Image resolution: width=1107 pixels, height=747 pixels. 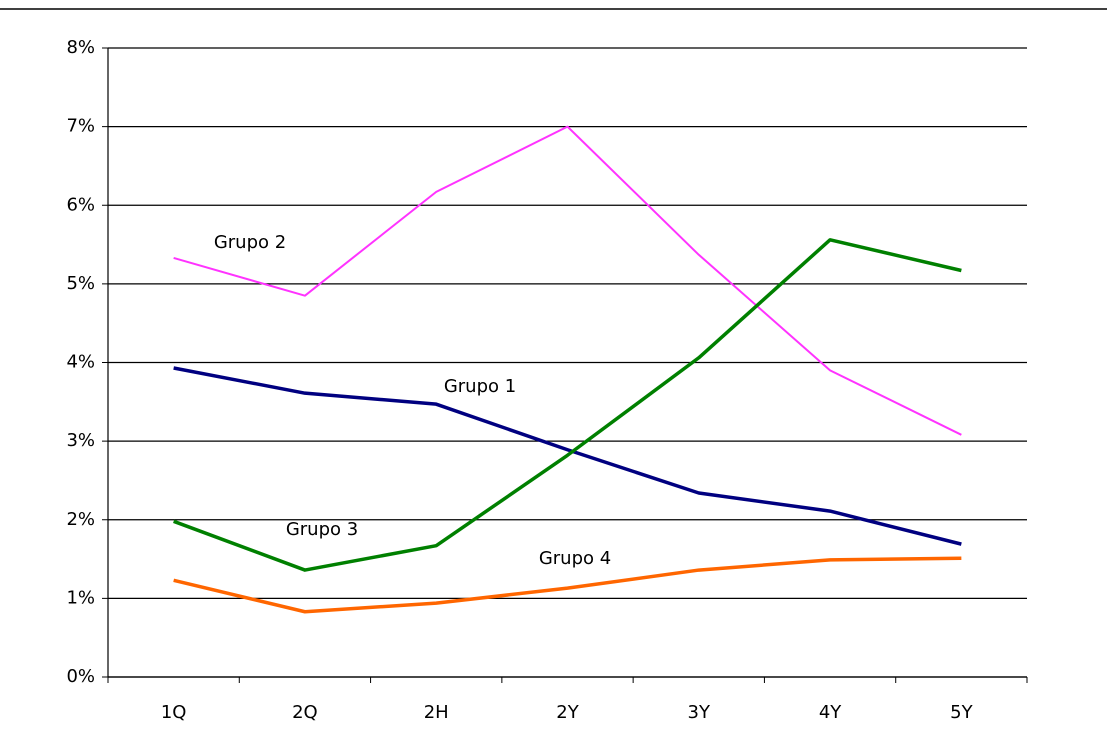 I want to click on y-tick-label: 7%, so click(x=80, y=126).